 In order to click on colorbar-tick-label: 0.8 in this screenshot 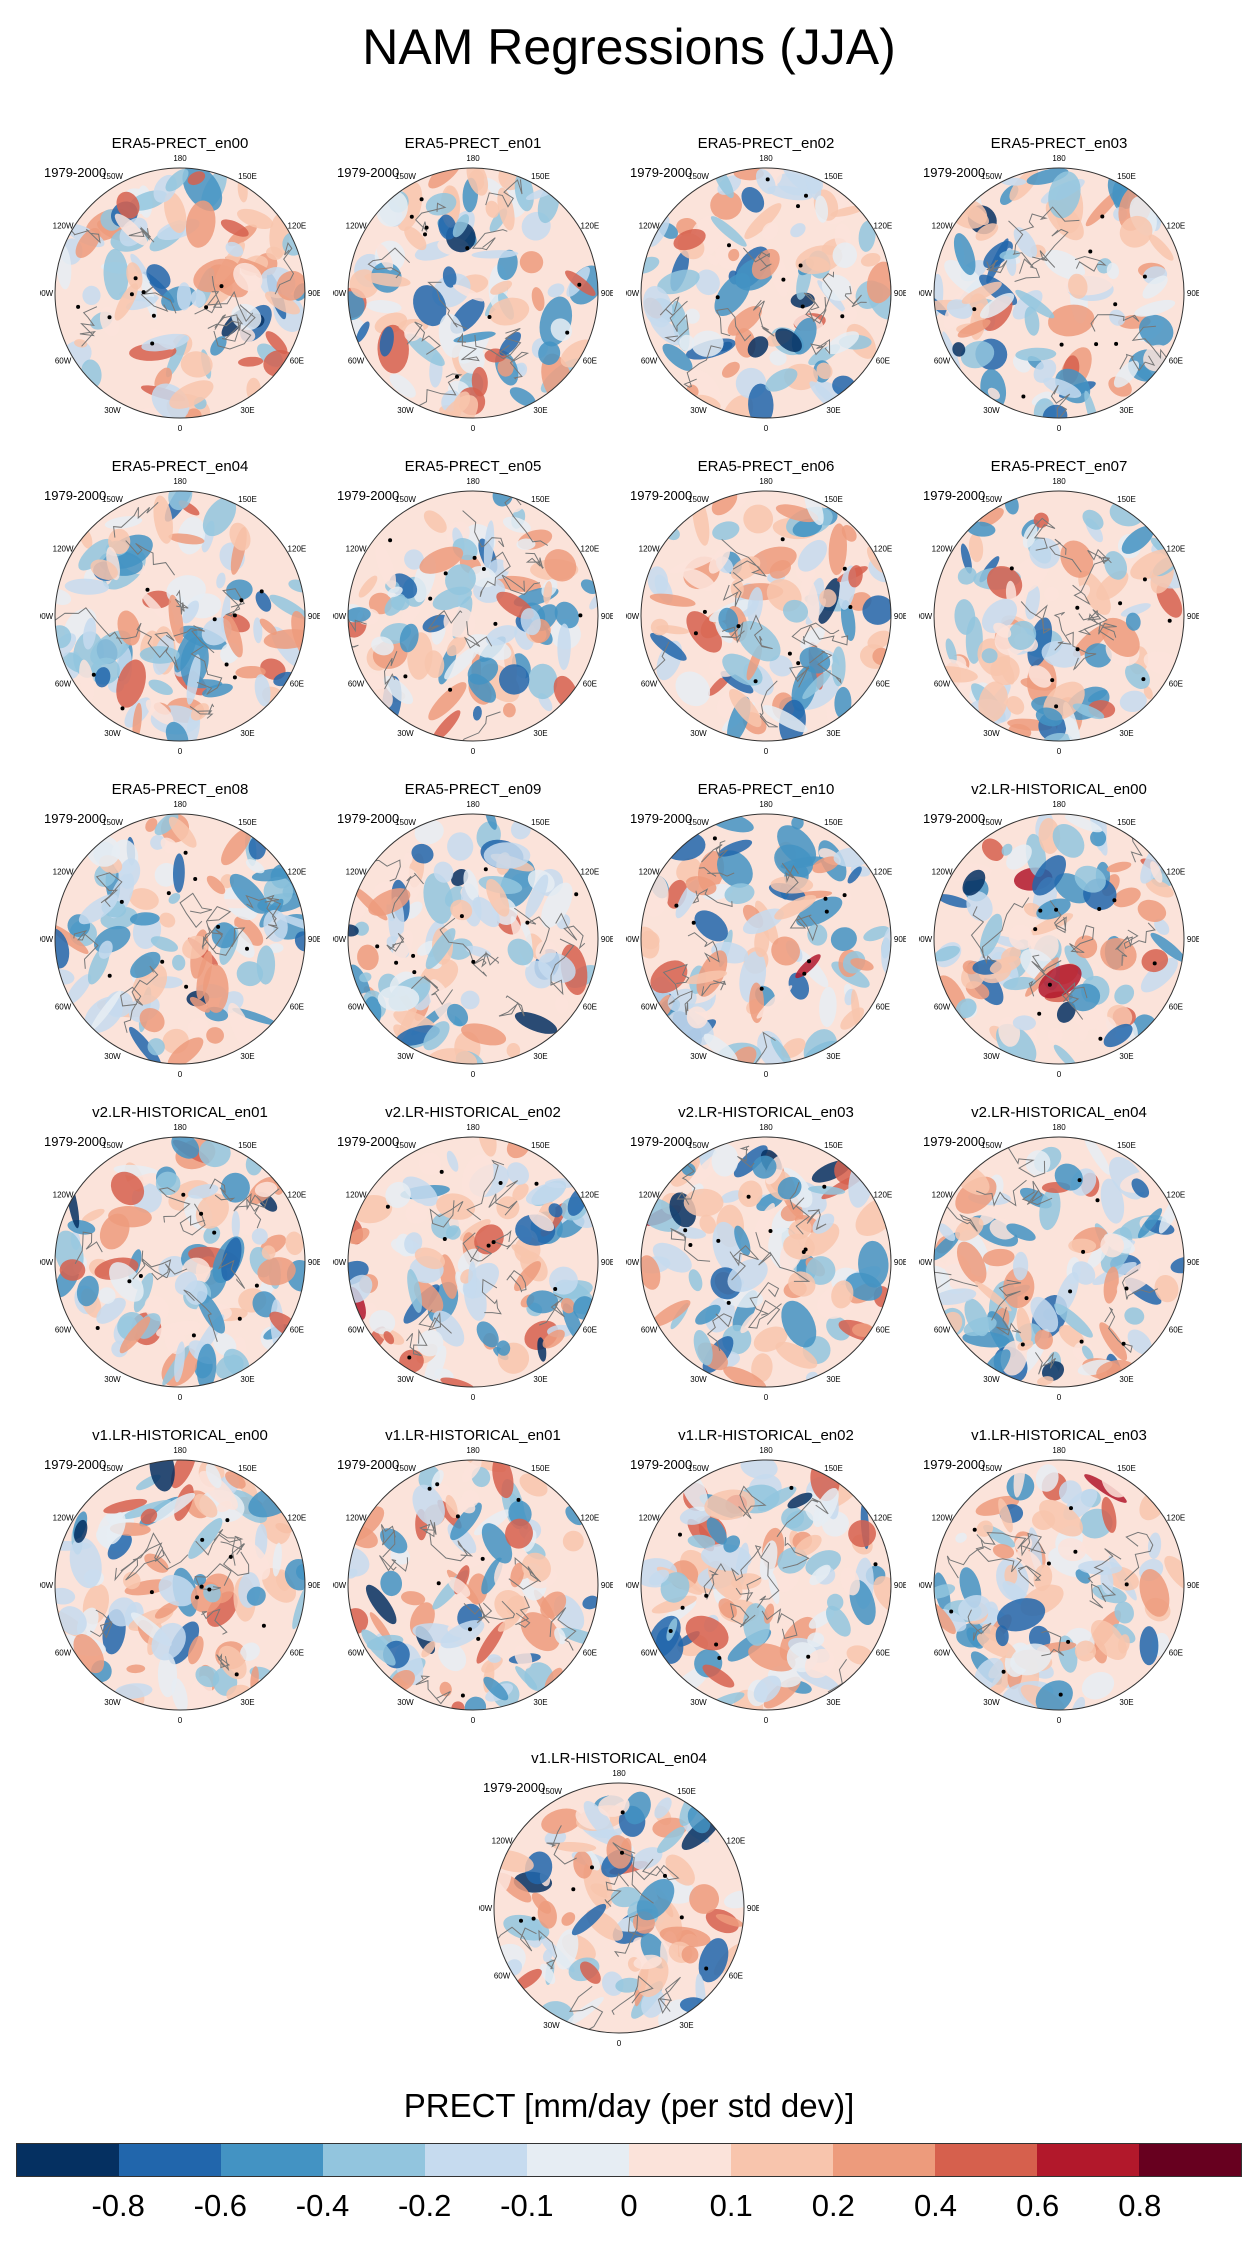, I will do `click(1140, 2205)`.